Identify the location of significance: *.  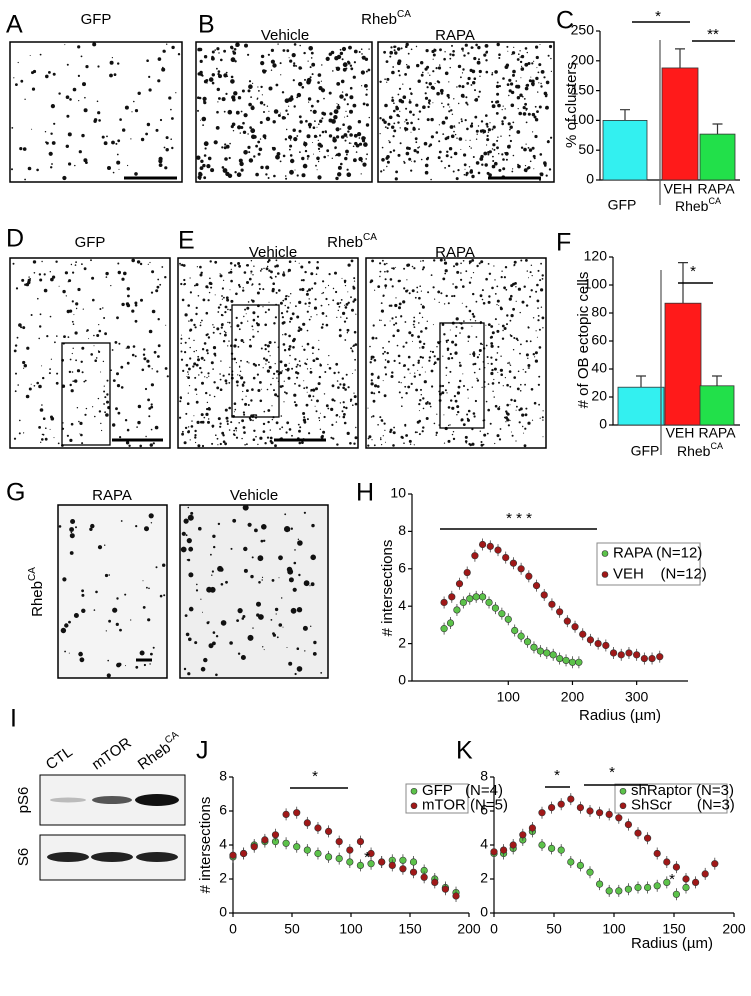
(557, 775).